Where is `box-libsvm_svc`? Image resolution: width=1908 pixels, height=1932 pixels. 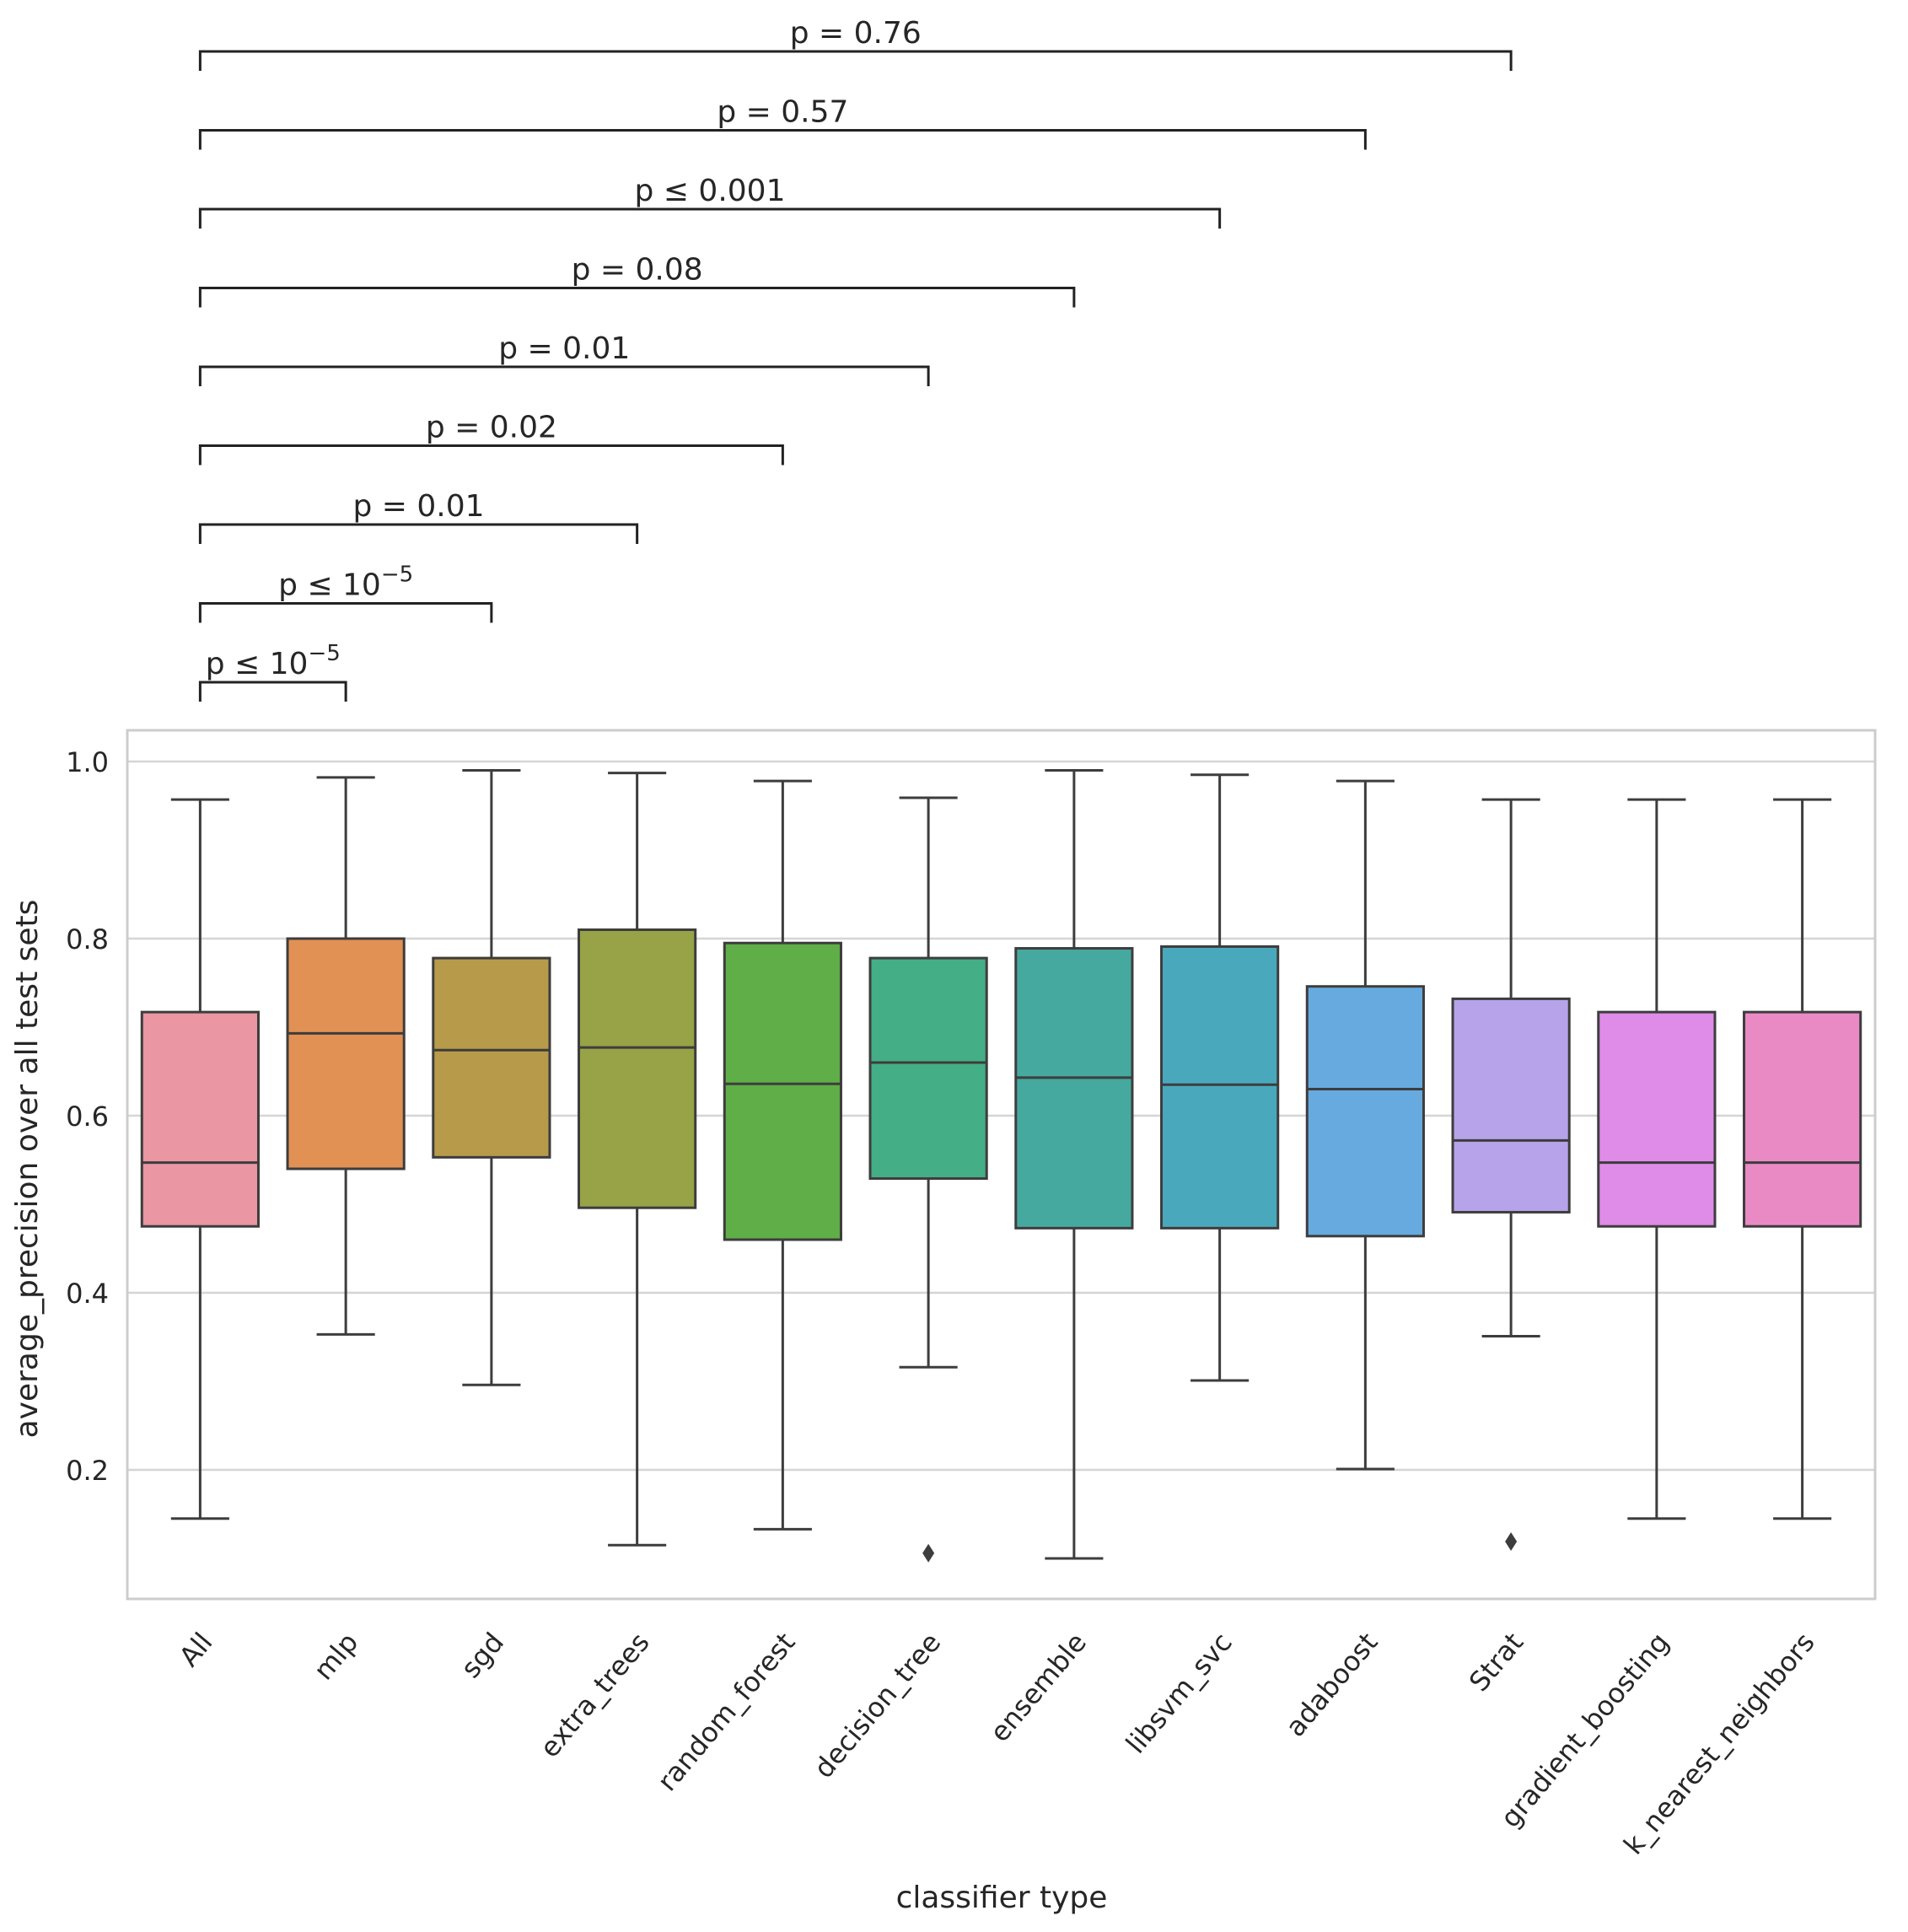
box-libsvm_svc is located at coordinates (1220, 1078).